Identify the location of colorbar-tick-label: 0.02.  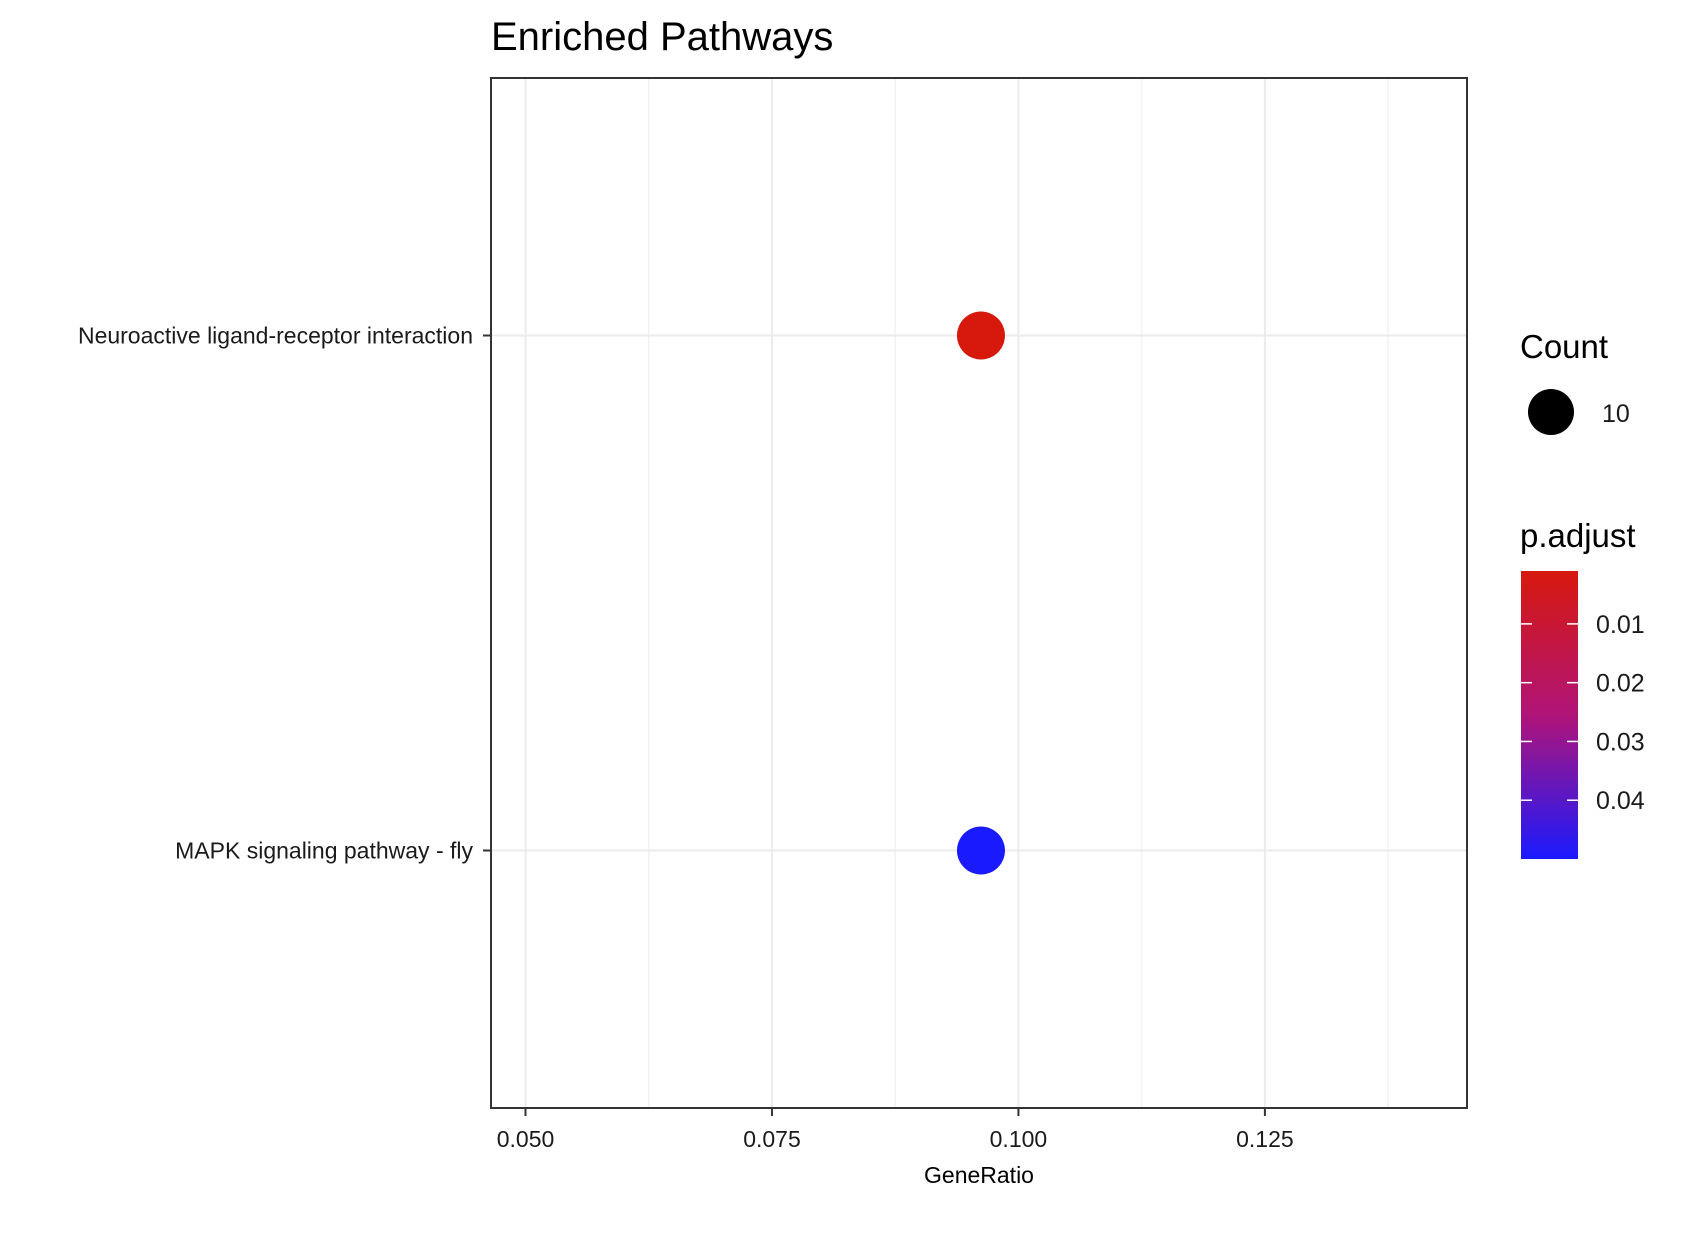
(1620, 684).